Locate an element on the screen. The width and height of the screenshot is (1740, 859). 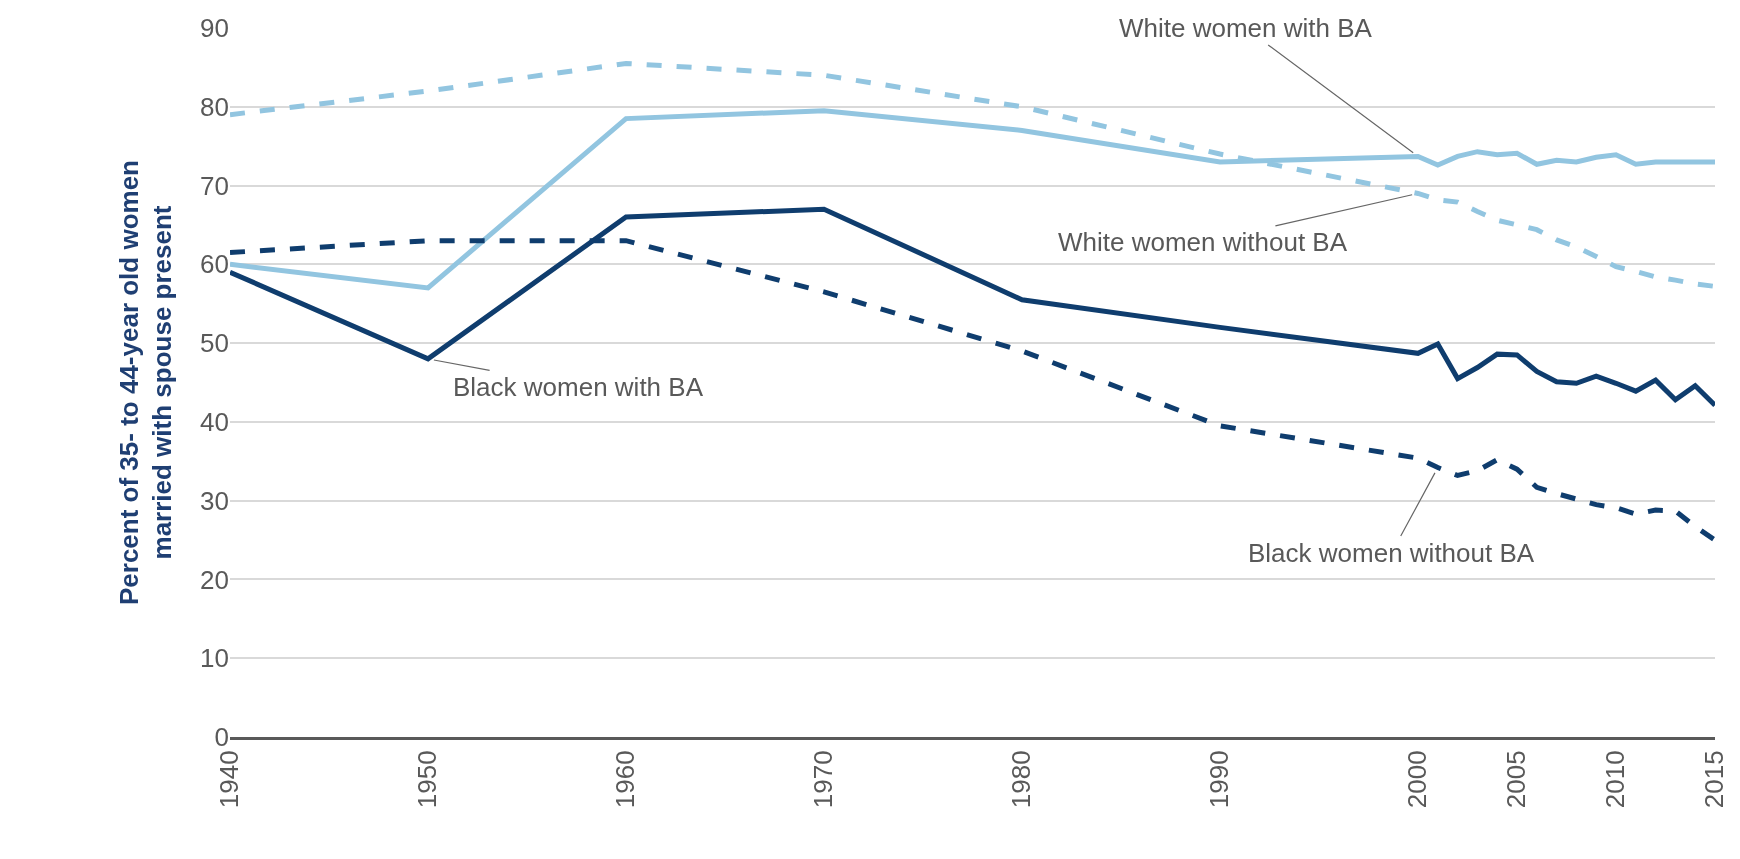
x-tick-label: 2015 is located at coordinates (1714, 779).